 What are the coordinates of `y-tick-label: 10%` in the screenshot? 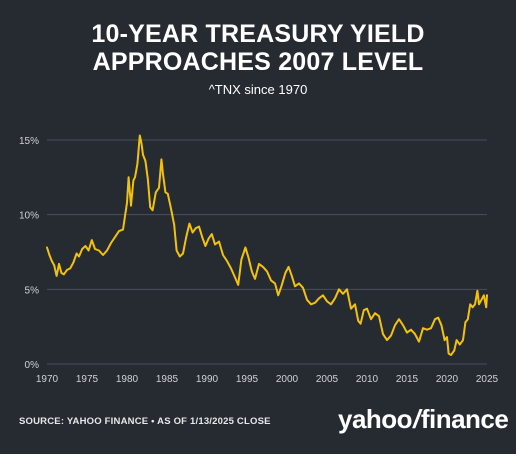 It's located at (29, 216).